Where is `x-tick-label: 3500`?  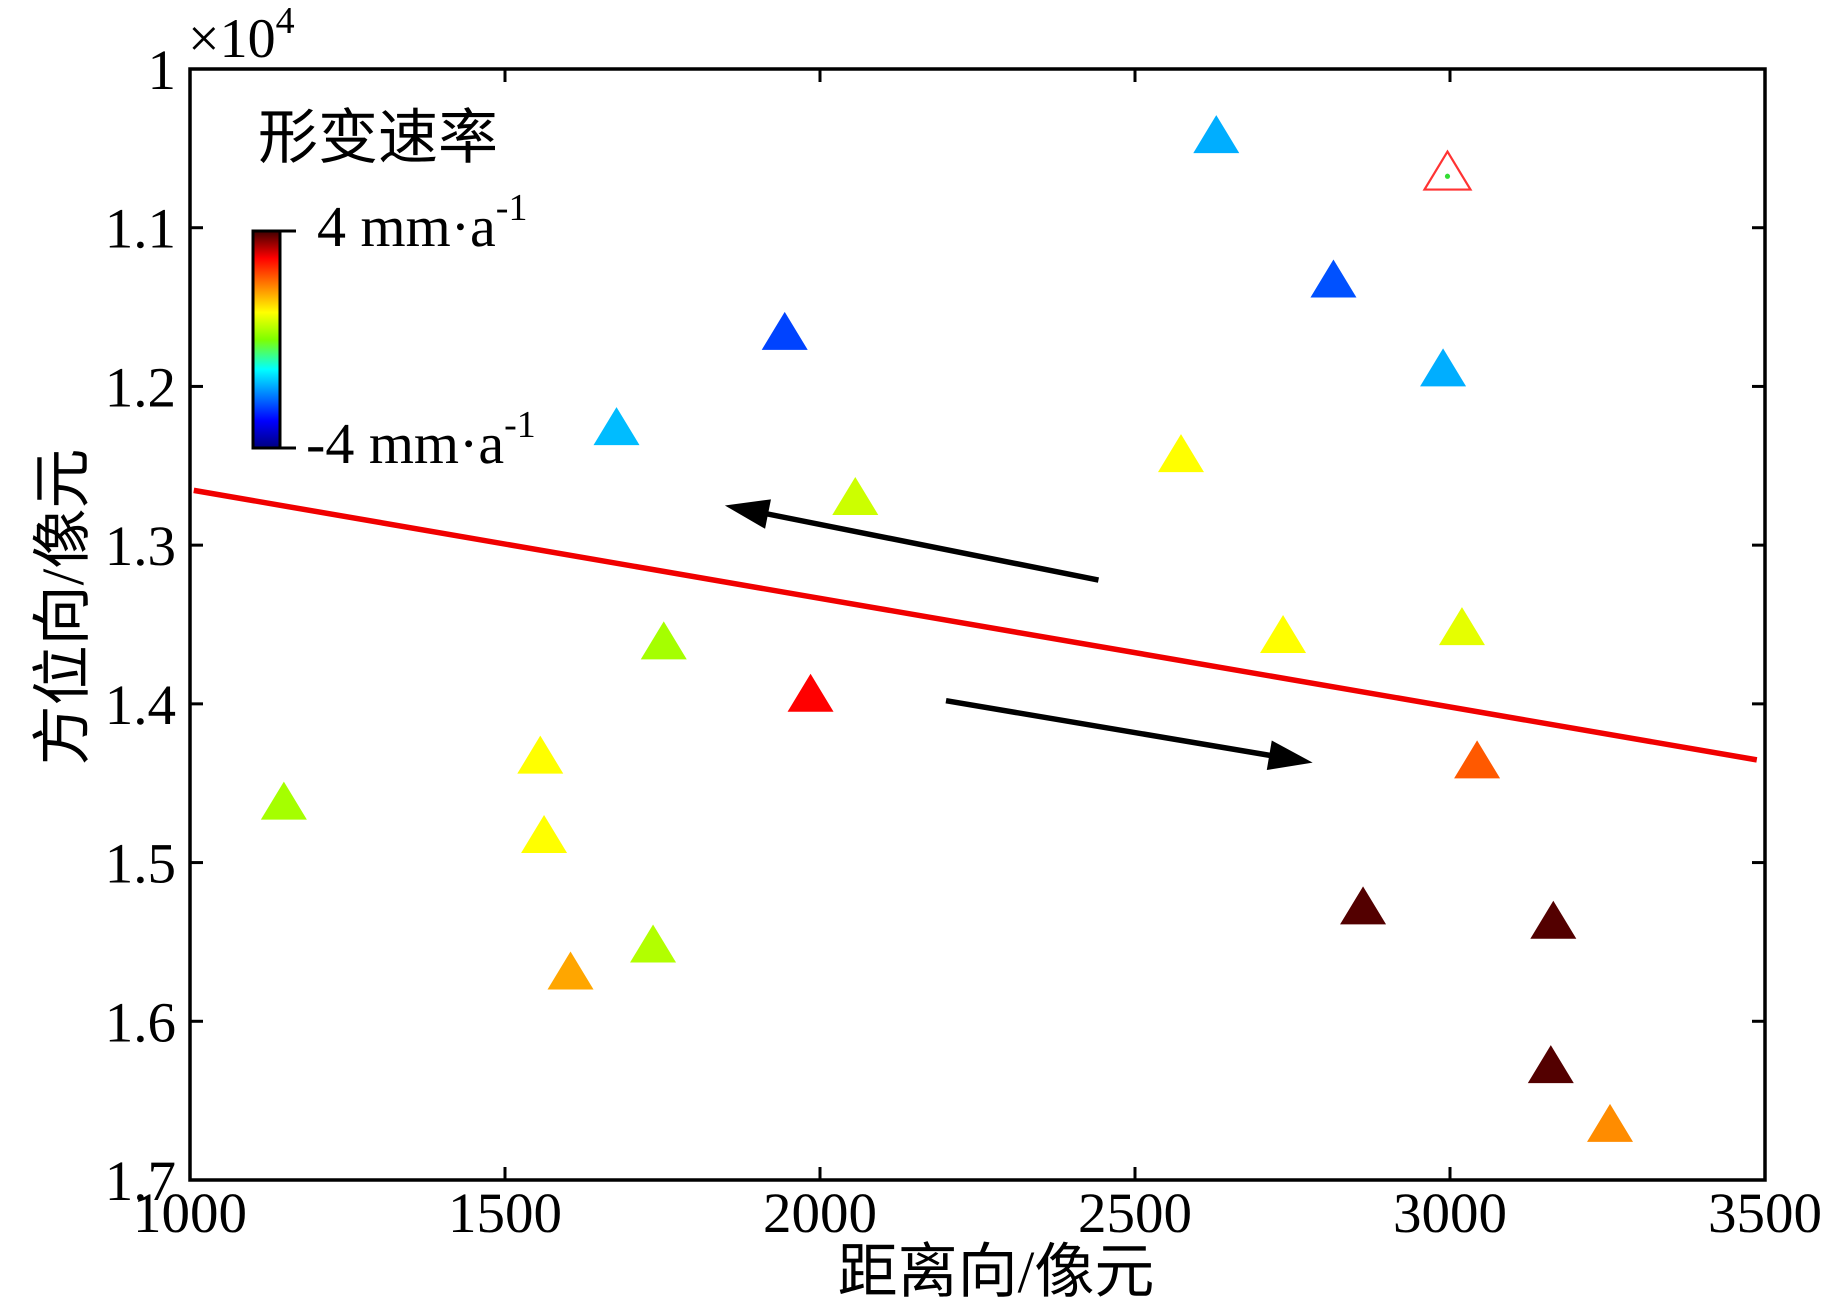 x-tick-label: 3500 is located at coordinates (1765, 1213).